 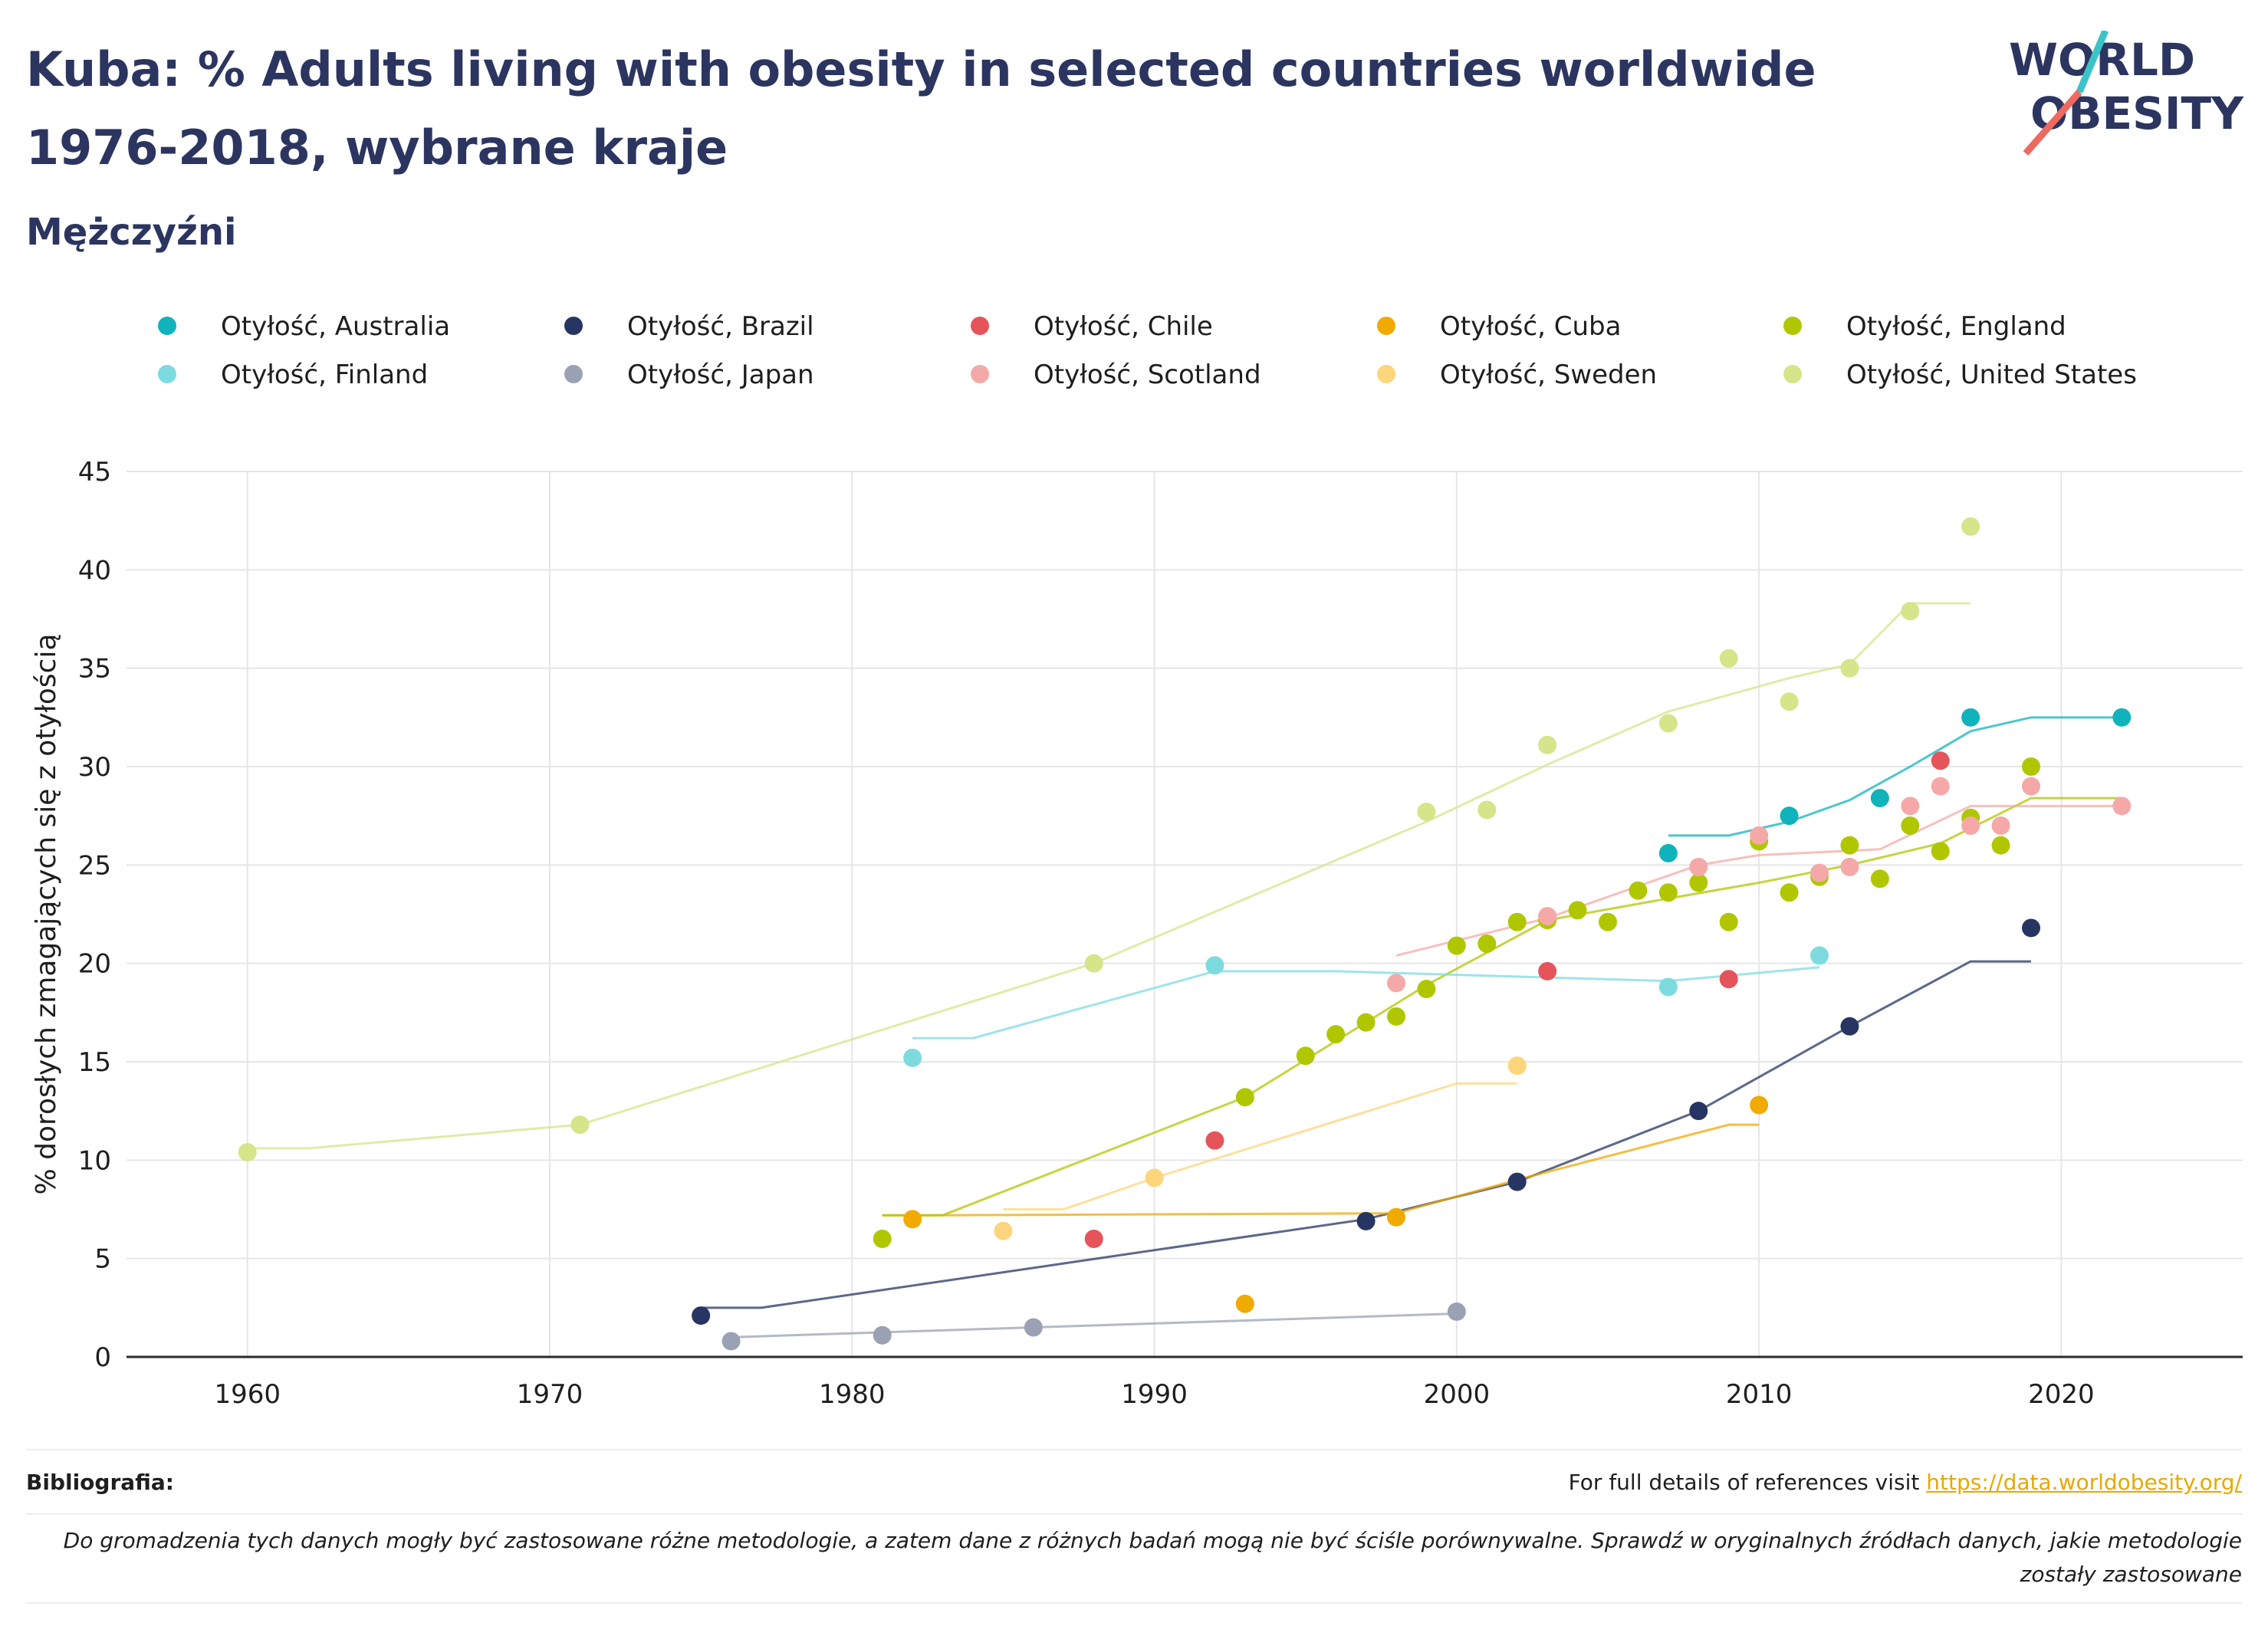 I want to click on references-text: For full details of references visit, so click(x=1744, y=1482).